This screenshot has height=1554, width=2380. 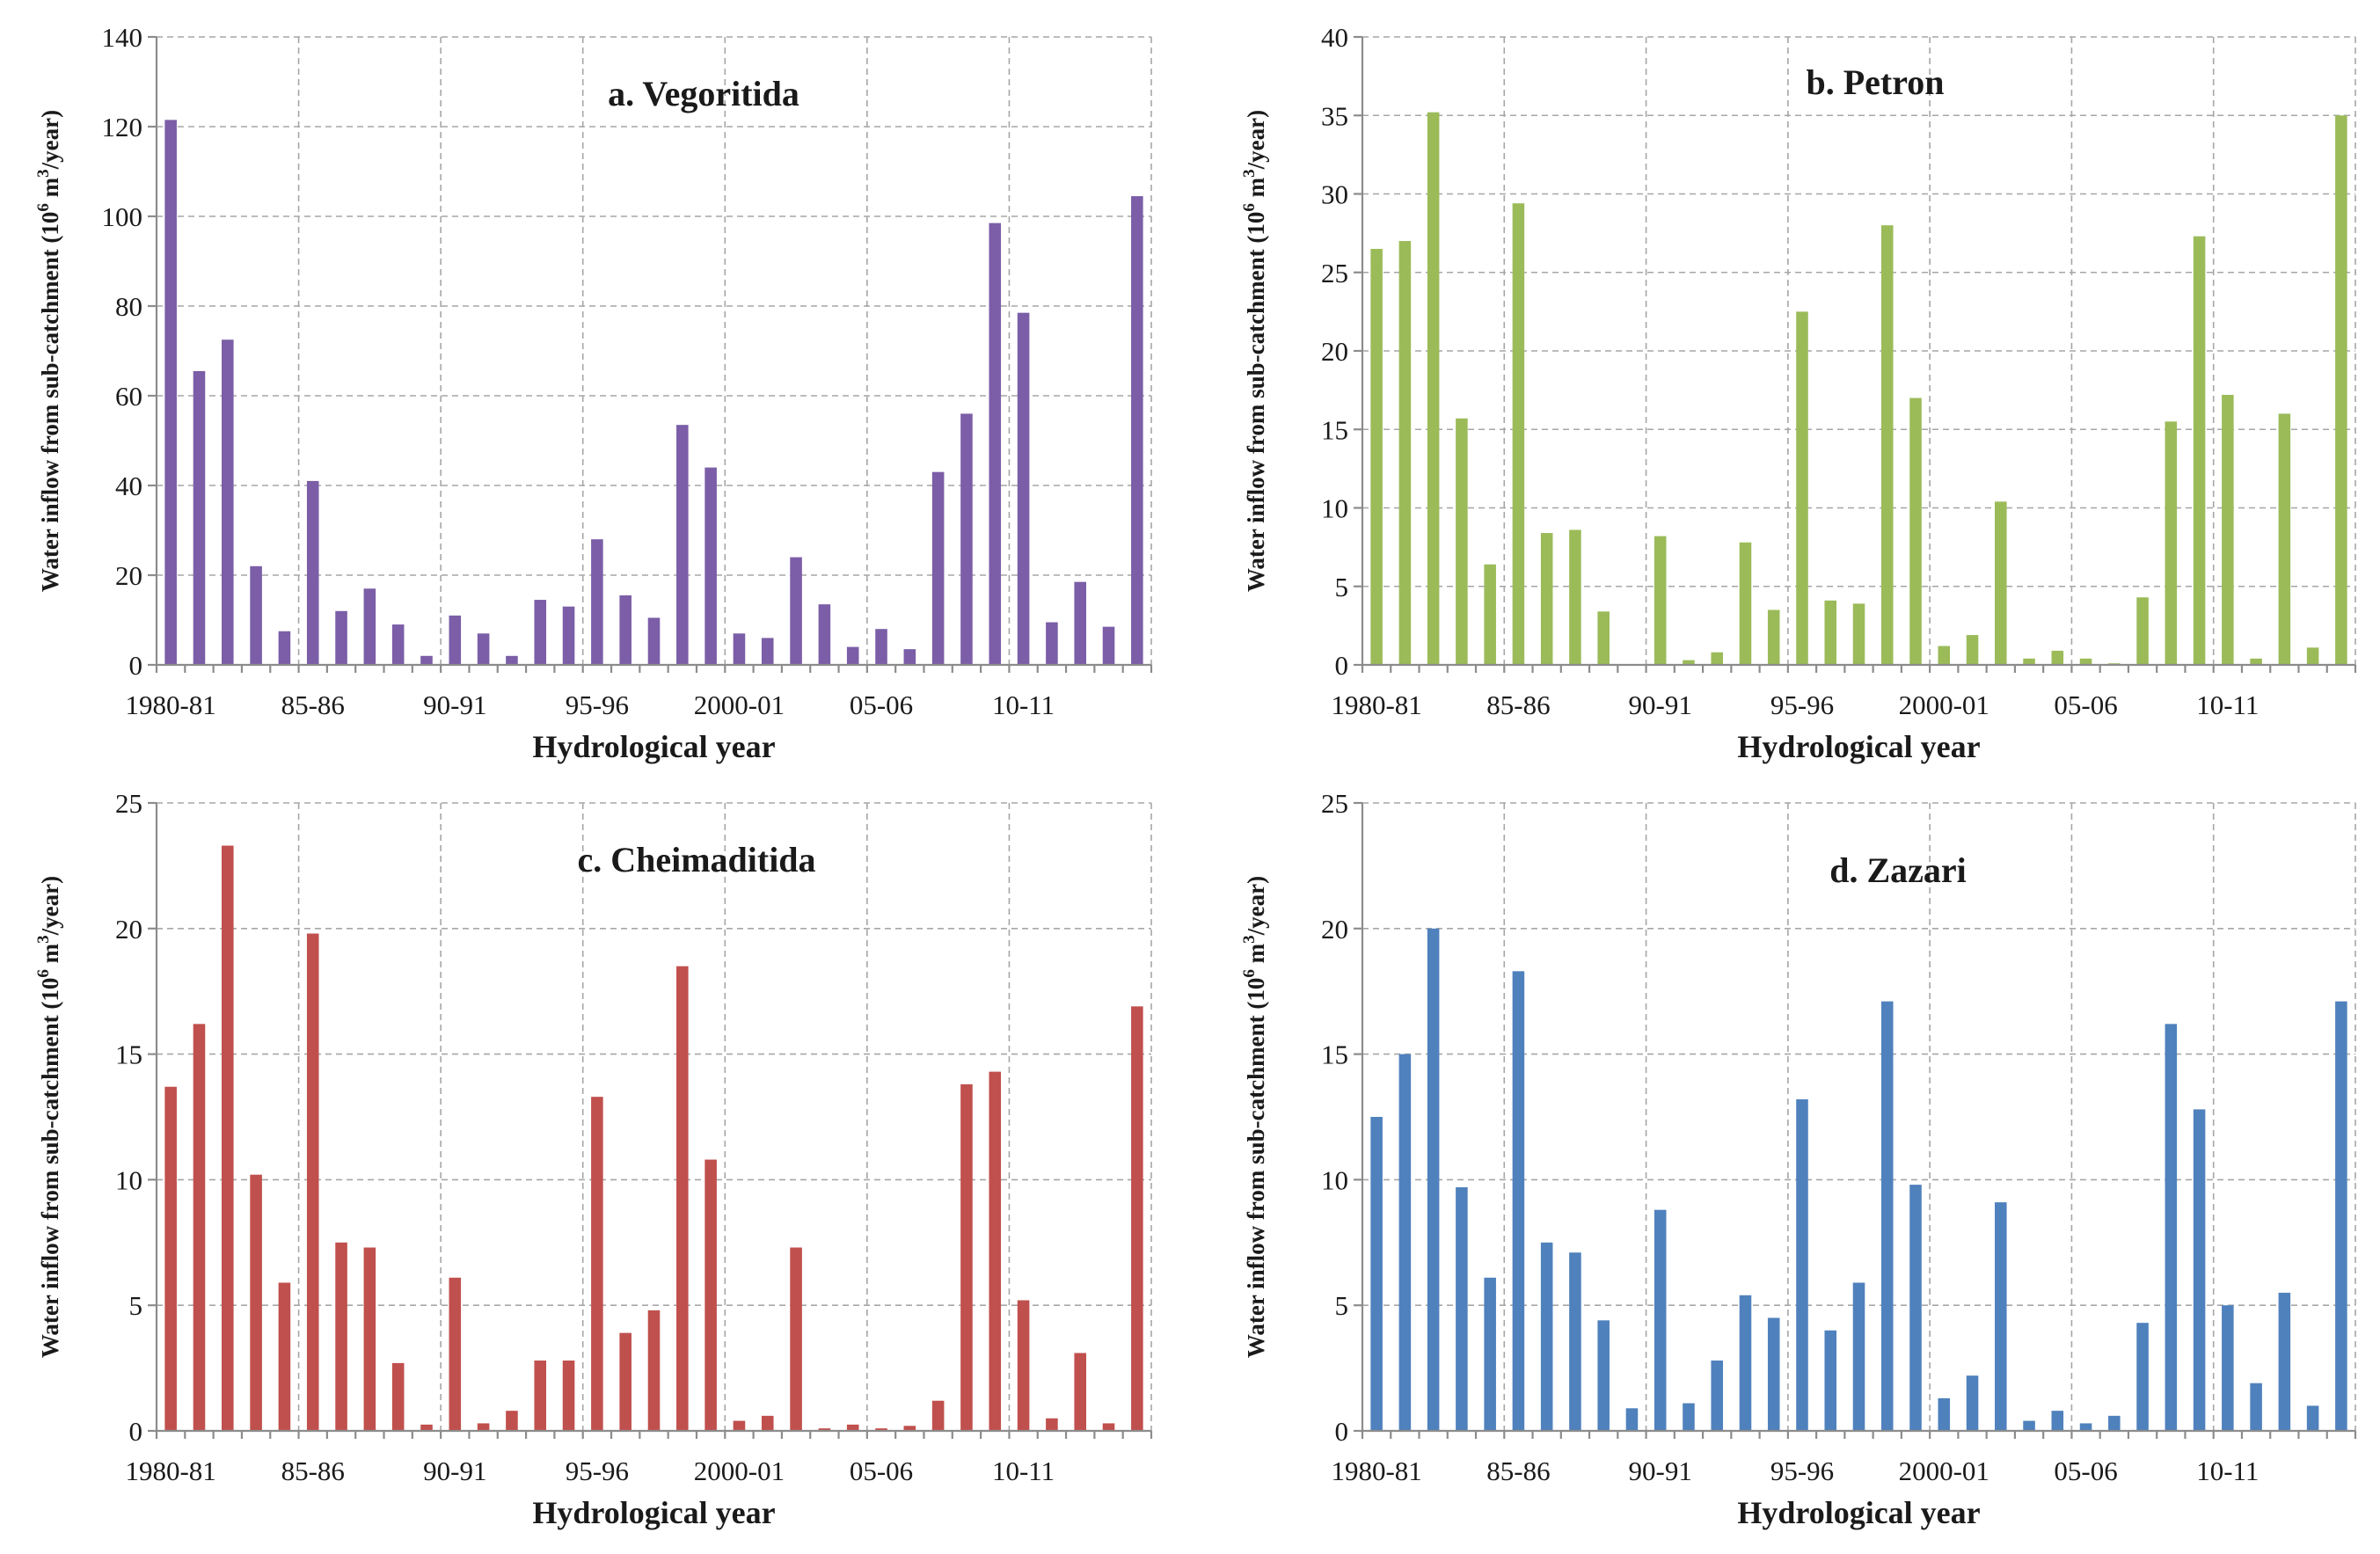 What do you see at coordinates (696, 859) in the screenshot?
I see `panel-title: c. Cheimaditida` at bounding box center [696, 859].